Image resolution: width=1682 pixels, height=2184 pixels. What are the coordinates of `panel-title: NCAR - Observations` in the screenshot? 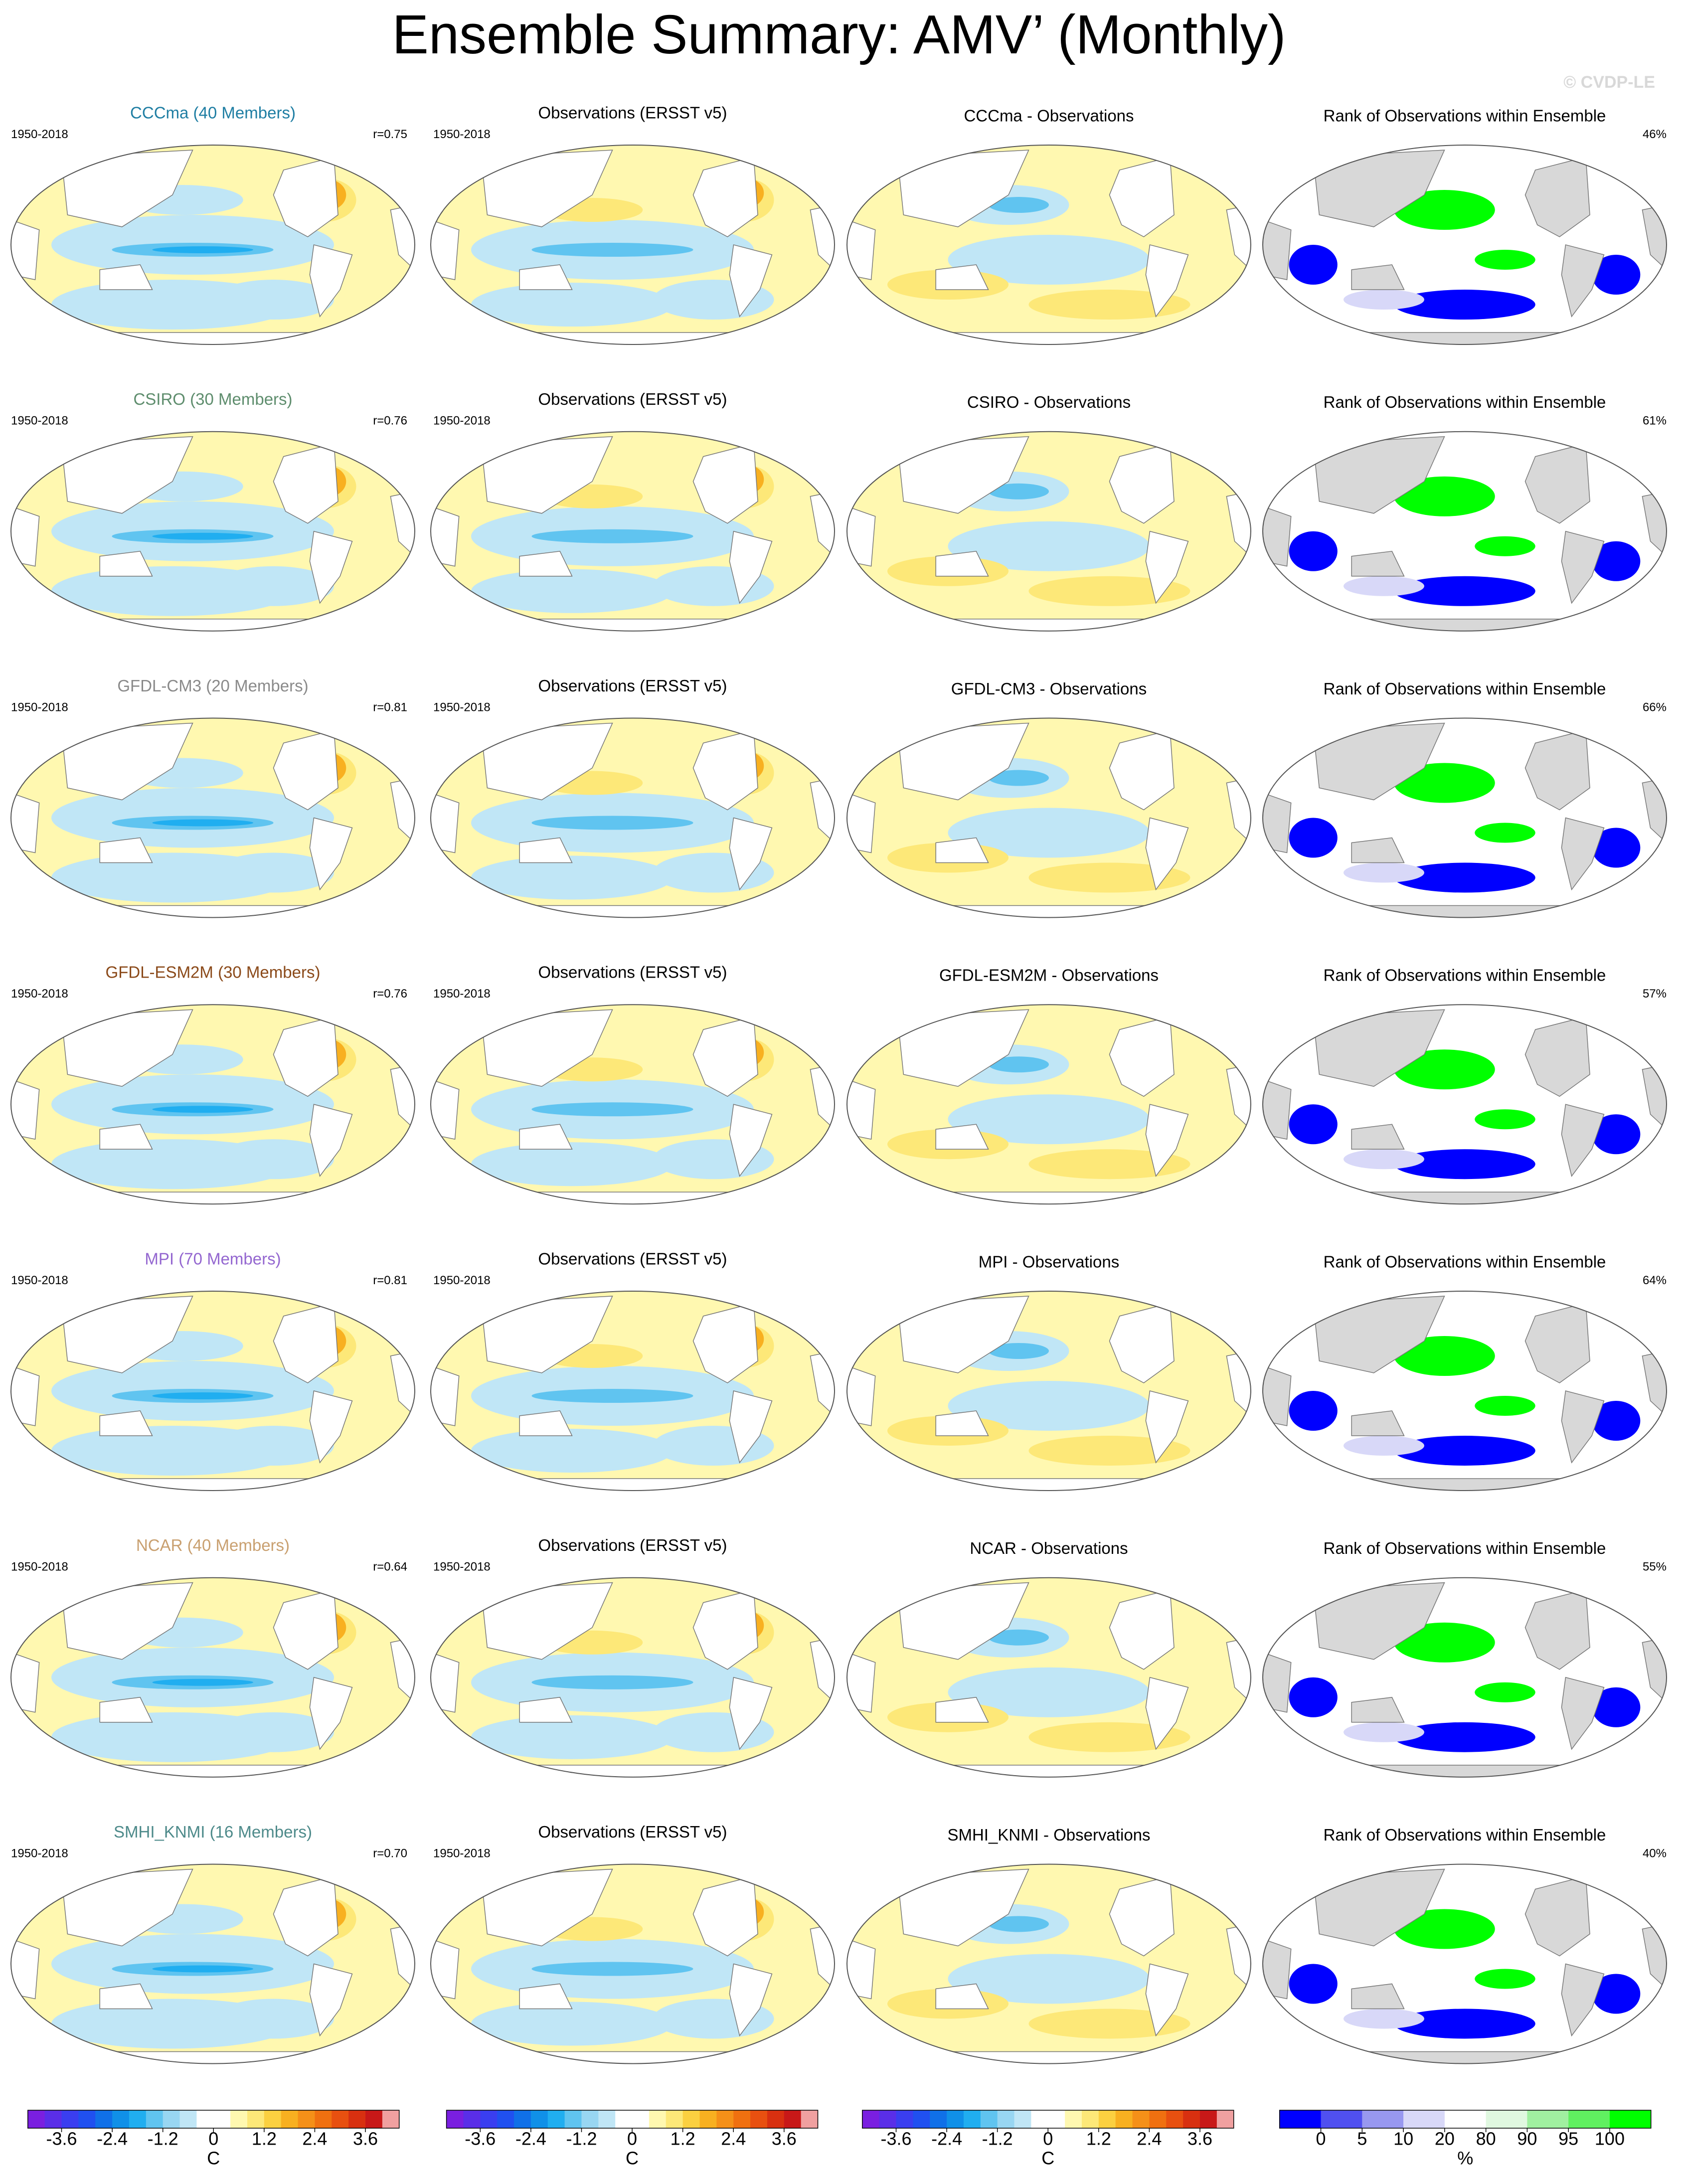 It's located at (1049, 1548).